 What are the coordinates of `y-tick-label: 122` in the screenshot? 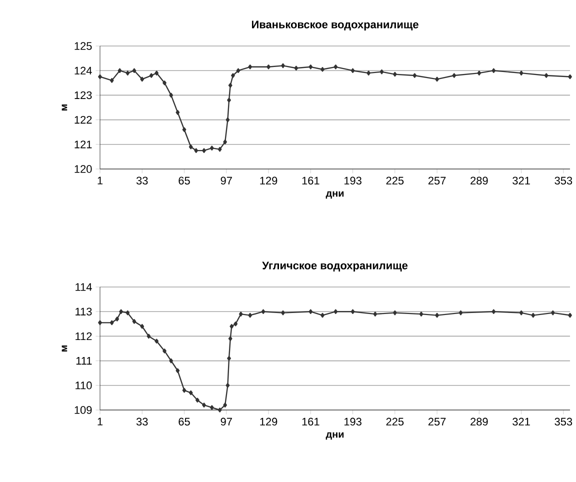 It's located at (83, 120).